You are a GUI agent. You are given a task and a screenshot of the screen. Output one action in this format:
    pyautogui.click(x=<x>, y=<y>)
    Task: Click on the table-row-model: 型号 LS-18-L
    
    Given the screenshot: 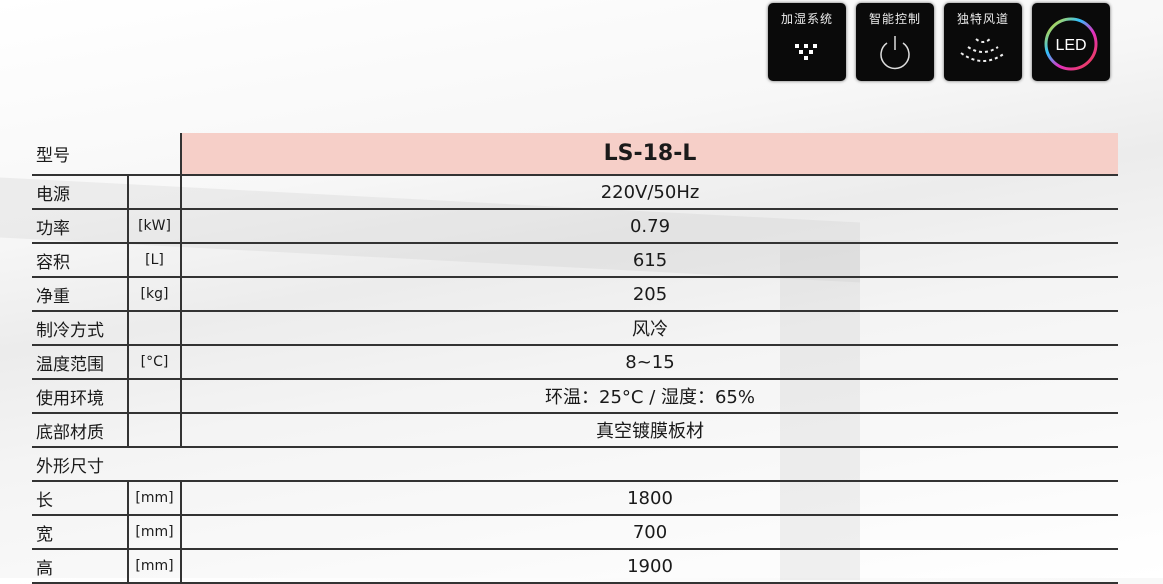 What is the action you would take?
    pyautogui.click(x=575, y=154)
    